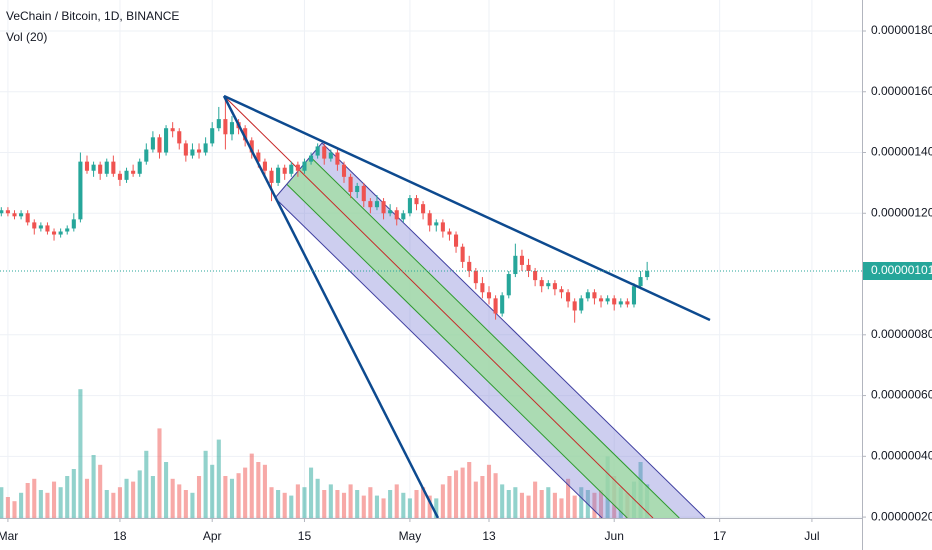  What do you see at coordinates (901, 30) in the screenshot?
I see `y-tick-label: 0.00000180` at bounding box center [901, 30].